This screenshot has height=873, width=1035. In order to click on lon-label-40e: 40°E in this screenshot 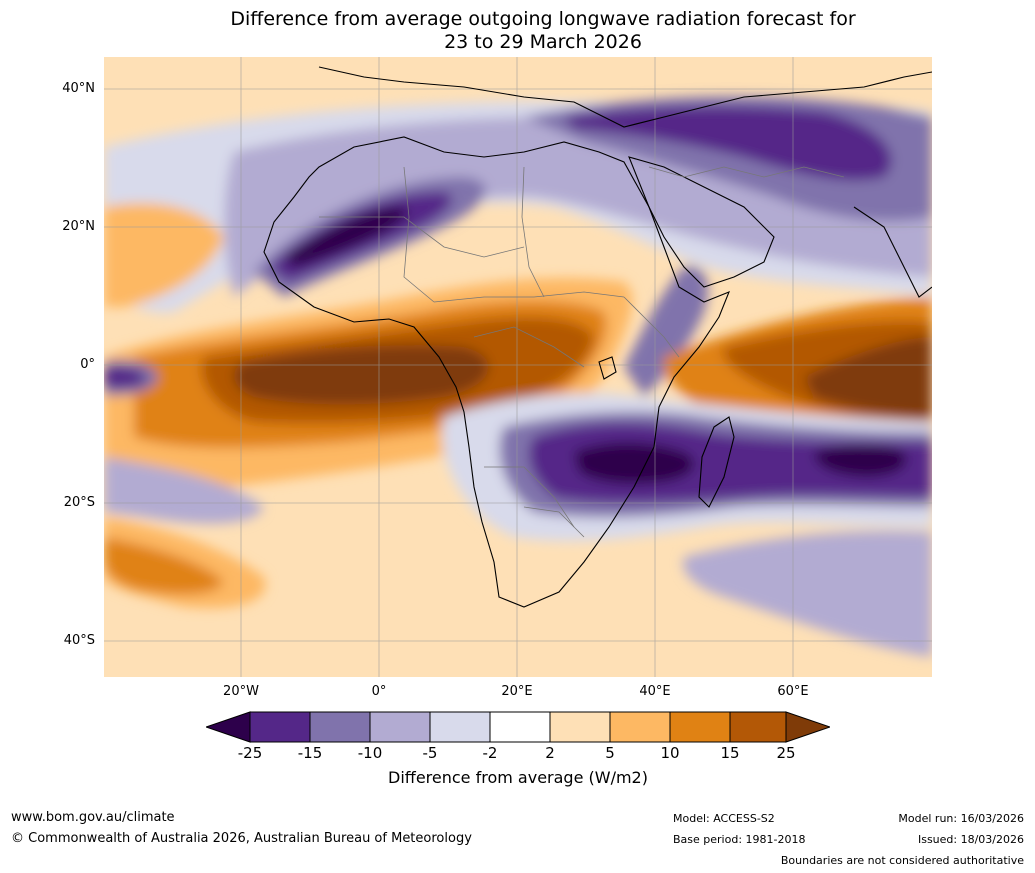, I will do `click(655, 691)`.